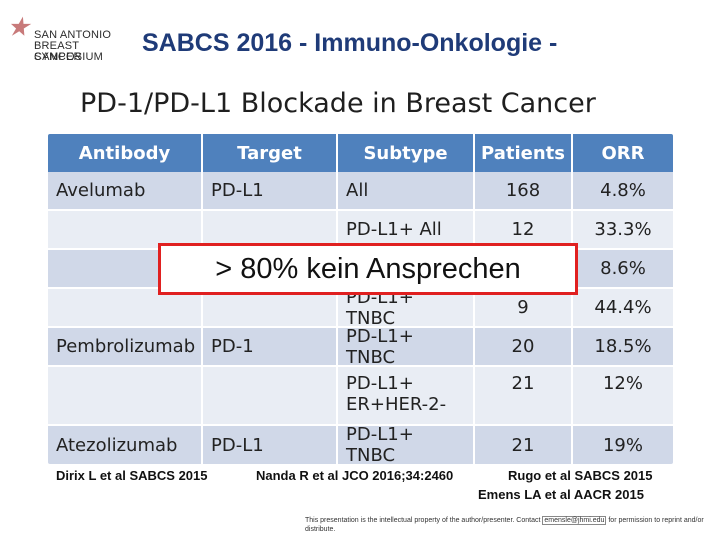 The width and height of the screenshot is (720, 540). What do you see at coordinates (623, 153) in the screenshot?
I see `header-orr: ORR` at bounding box center [623, 153].